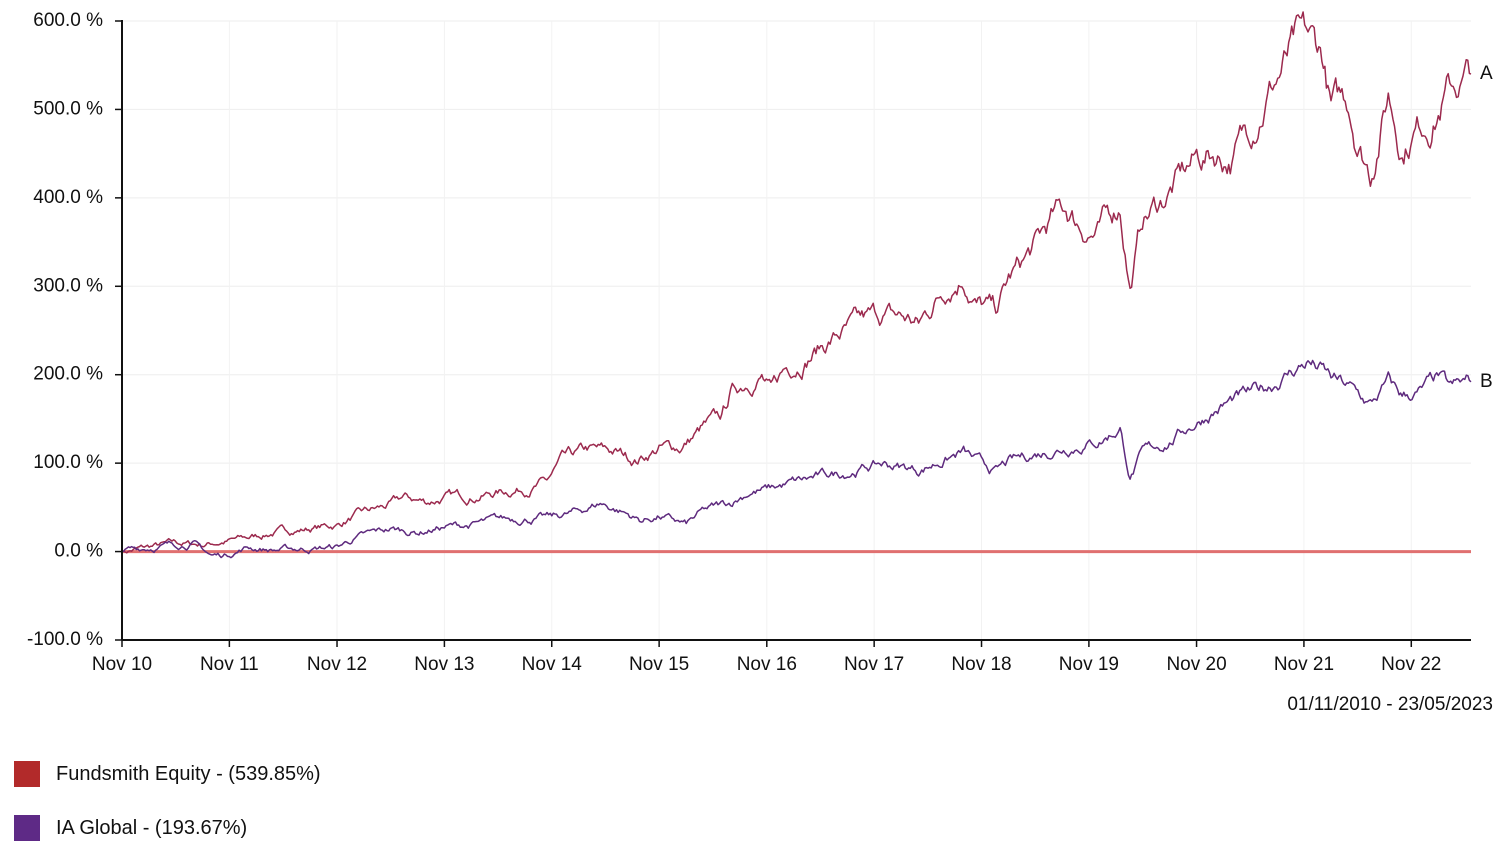 The image size is (1500, 847). I want to click on series-end-label-1: B, so click(1486, 381).